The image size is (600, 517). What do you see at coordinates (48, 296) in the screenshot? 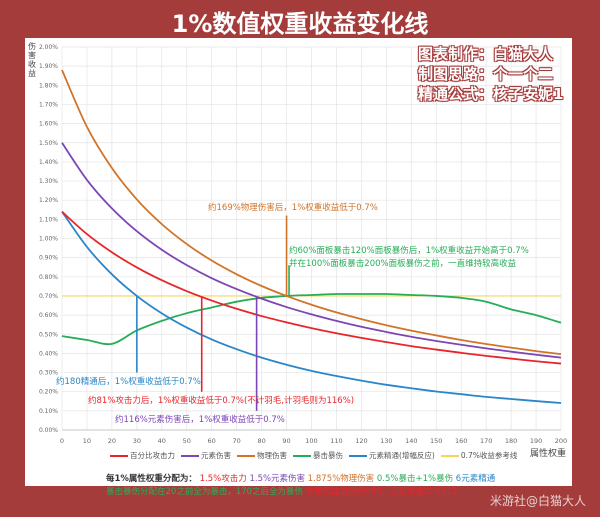
I see `y-tick-label: 0.70%` at bounding box center [48, 296].